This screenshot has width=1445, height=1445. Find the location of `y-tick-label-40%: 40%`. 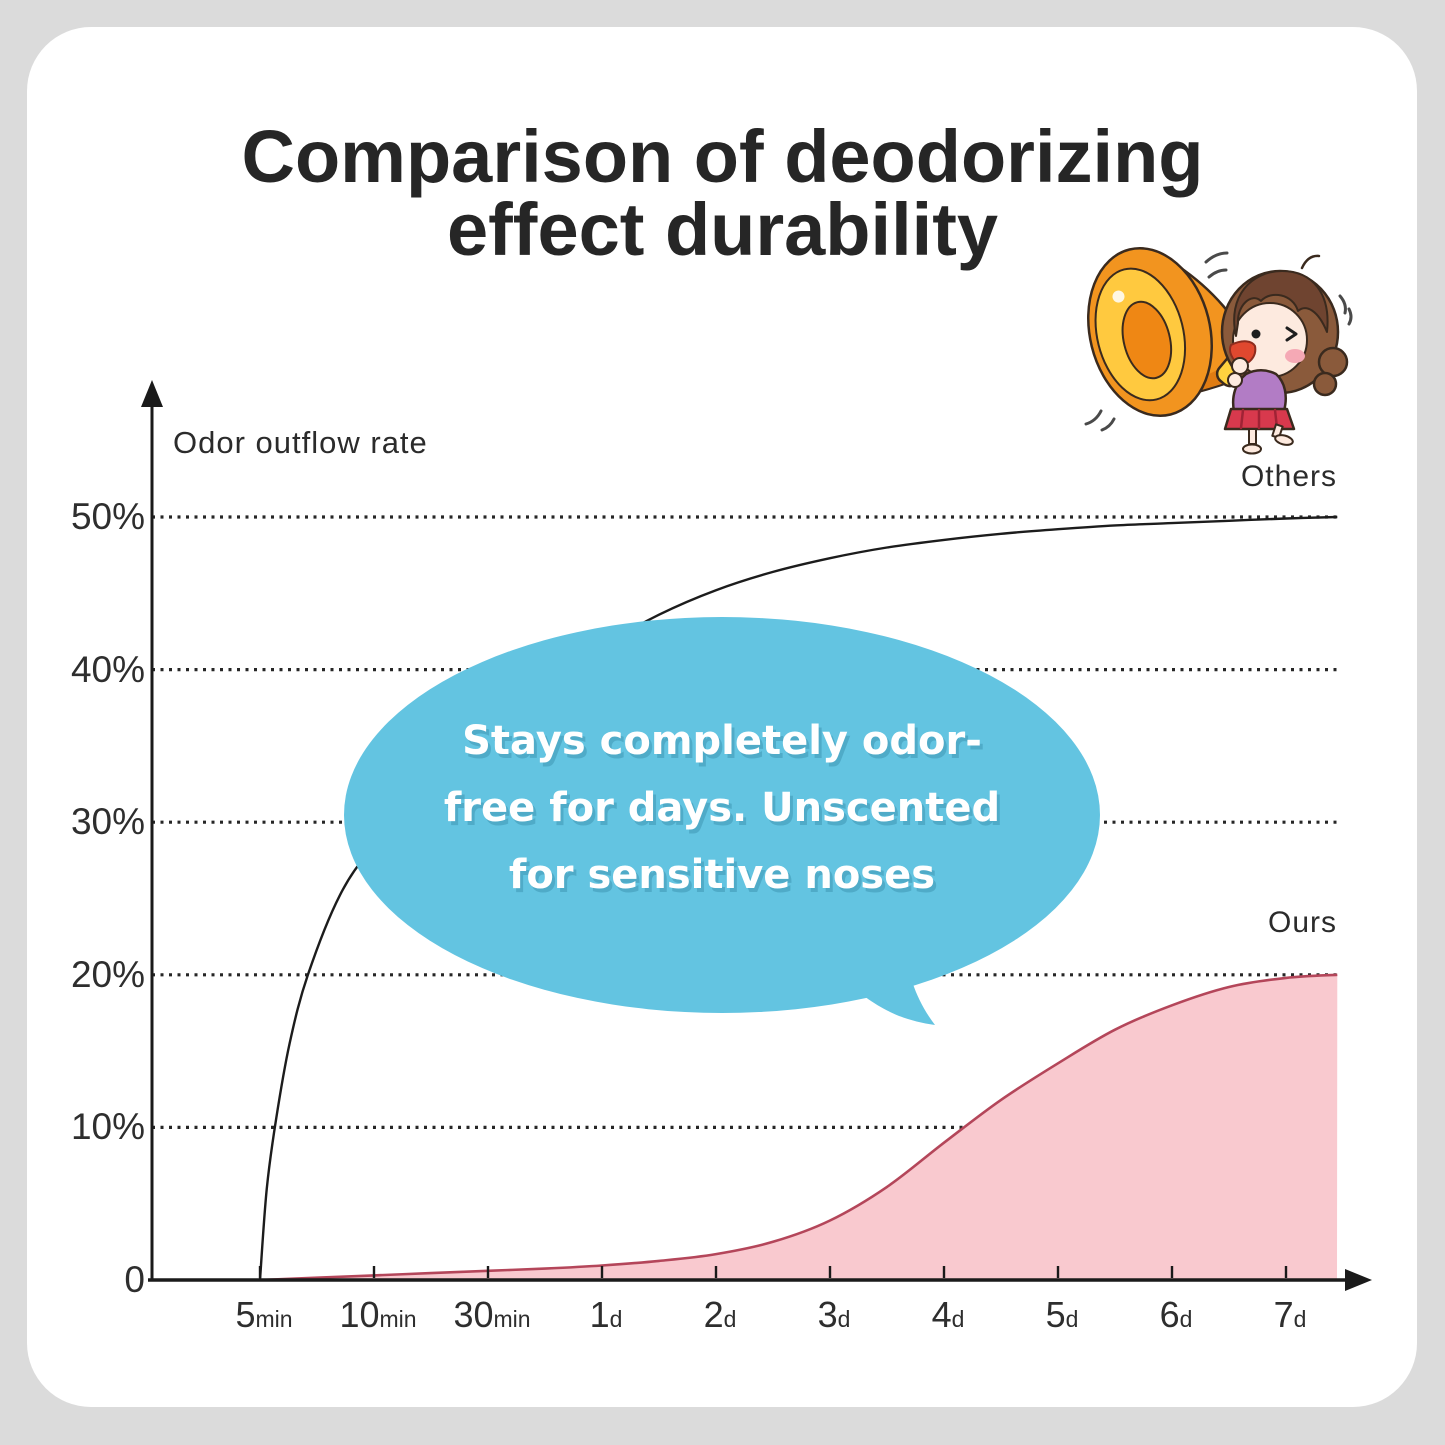

y-tick-label-40%: 40% is located at coordinates (107, 669).